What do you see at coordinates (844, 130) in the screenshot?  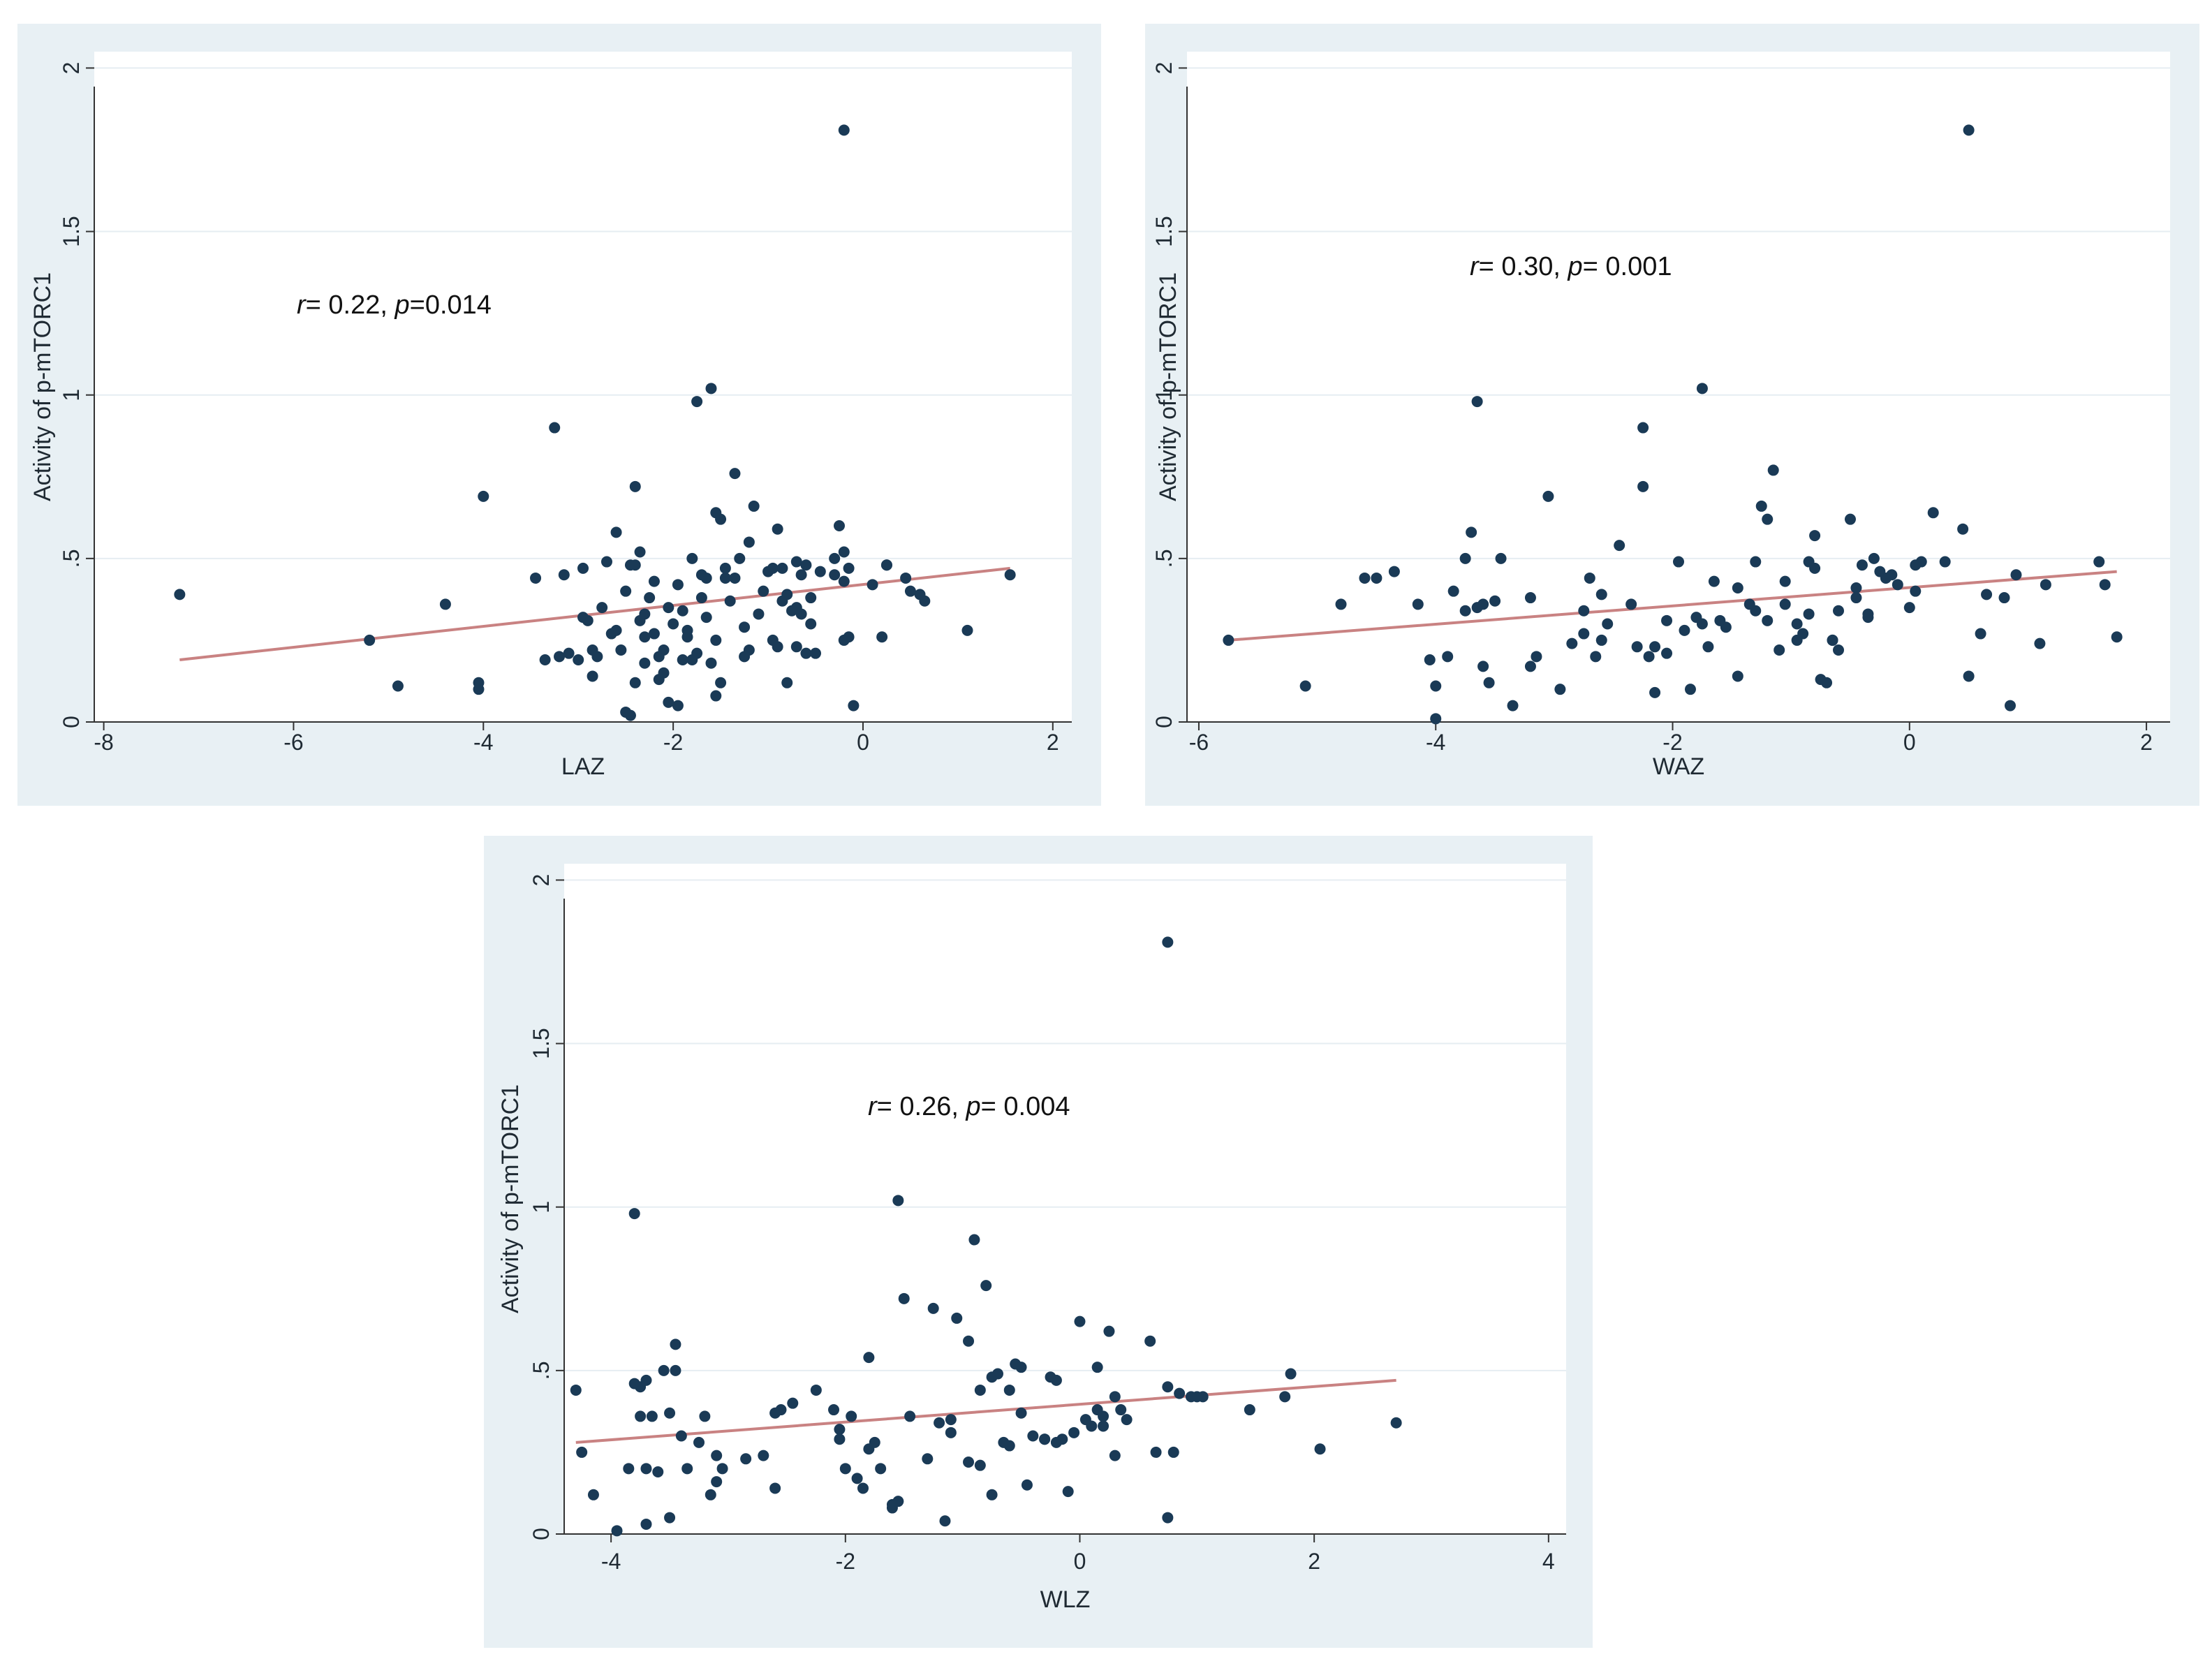 I see `laz-outlier-point` at bounding box center [844, 130].